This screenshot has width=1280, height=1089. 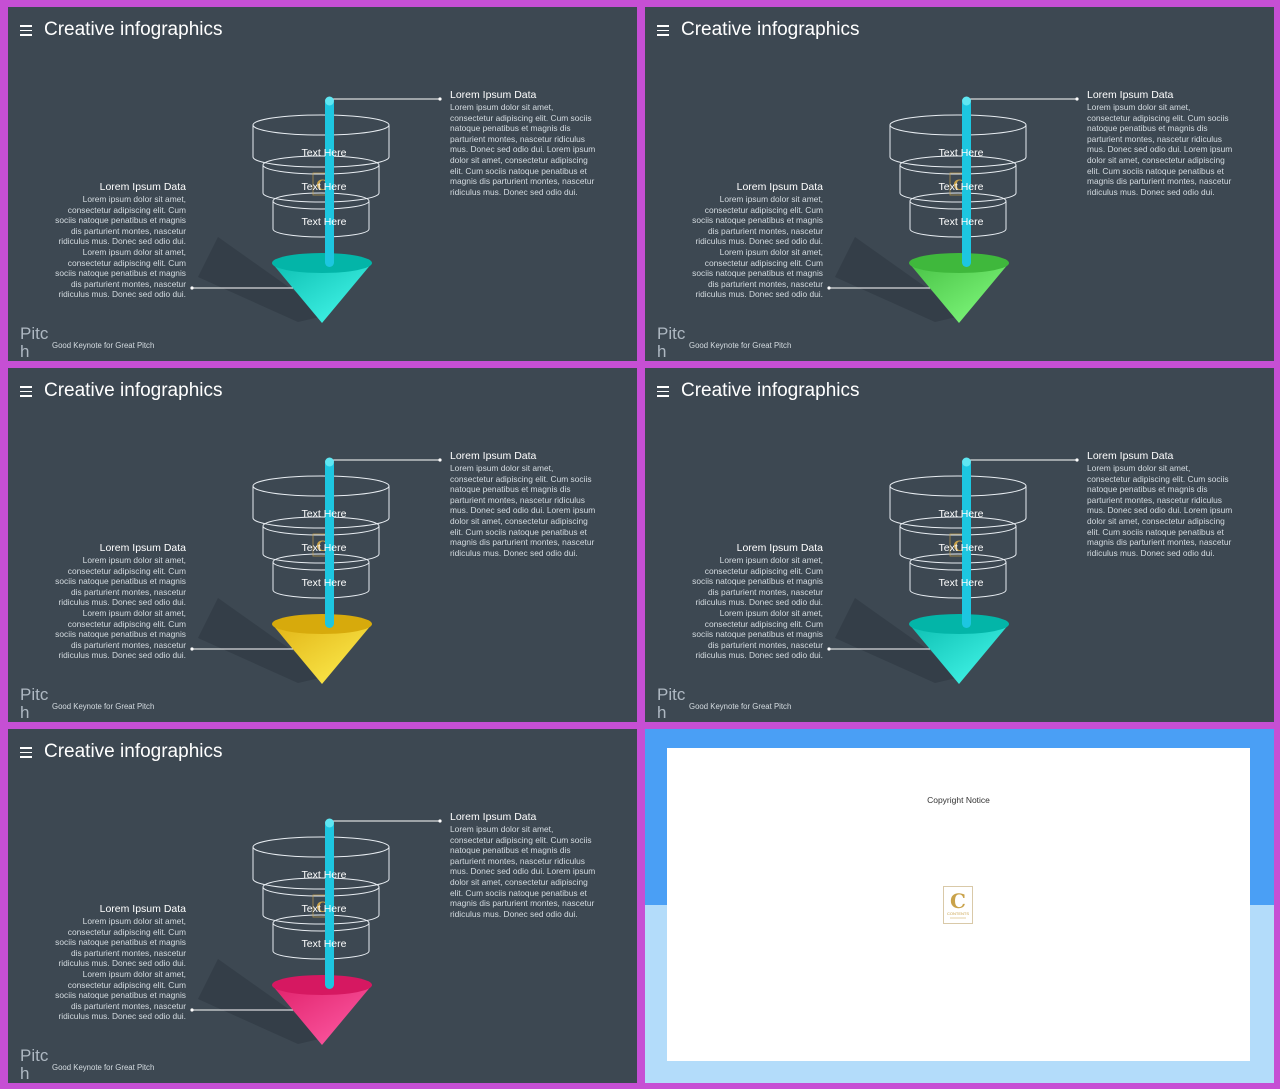 I want to click on copyright-title: Copyright Notice, so click(x=958, y=800).